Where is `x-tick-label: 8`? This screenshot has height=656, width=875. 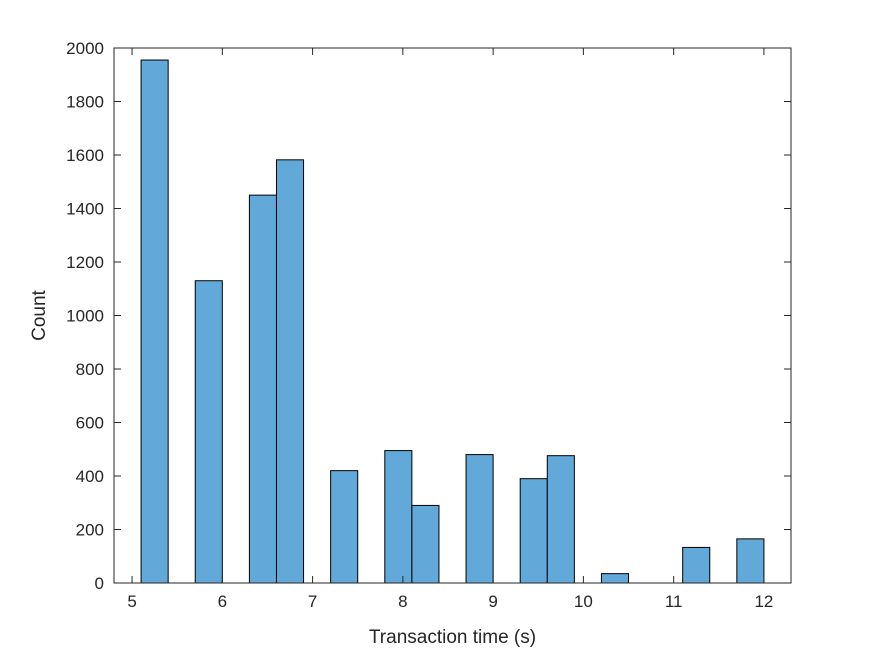
x-tick-label: 8 is located at coordinates (402, 601).